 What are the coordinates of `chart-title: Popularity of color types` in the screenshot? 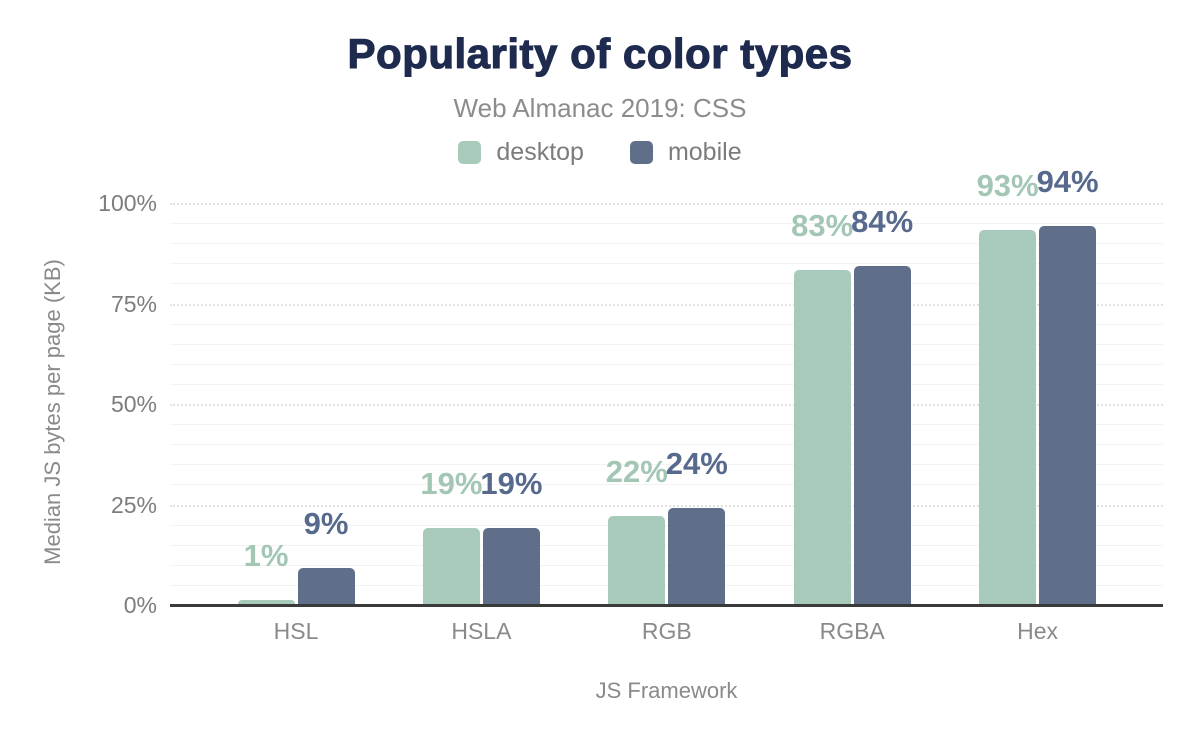 It's located at (600, 53).